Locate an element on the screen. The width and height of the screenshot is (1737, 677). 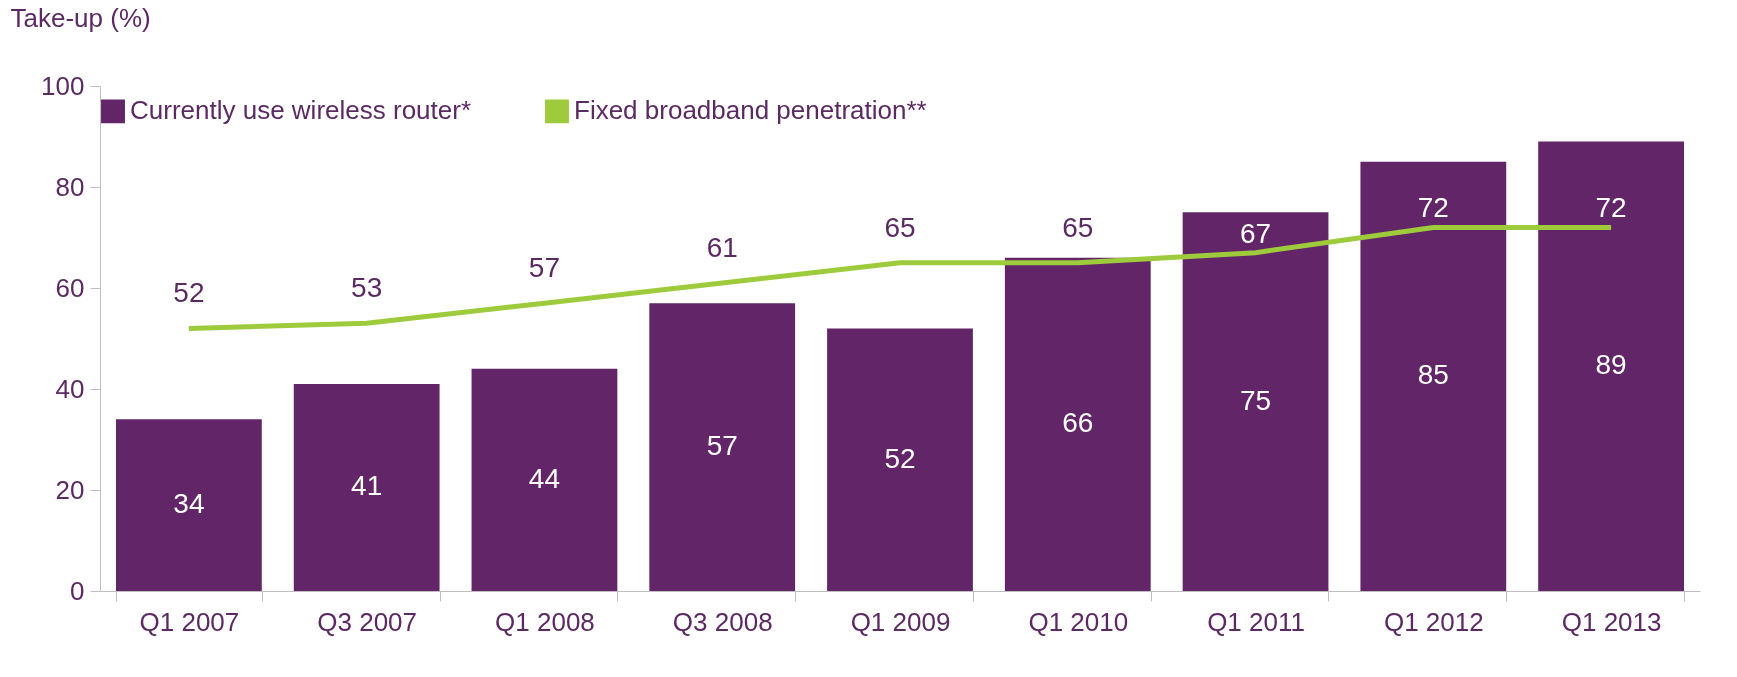
x-tick-label: Q3 2007 is located at coordinates (367, 621).